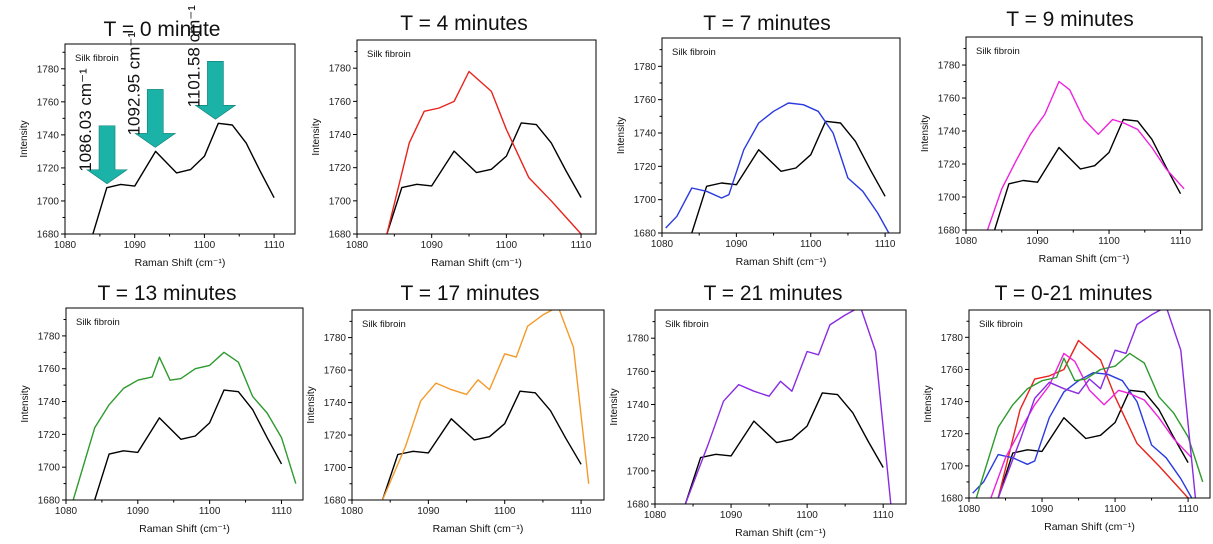 The width and height of the screenshot is (1213, 544). I want to click on chart-title: T = 0-21 minutes, so click(1073, 293).